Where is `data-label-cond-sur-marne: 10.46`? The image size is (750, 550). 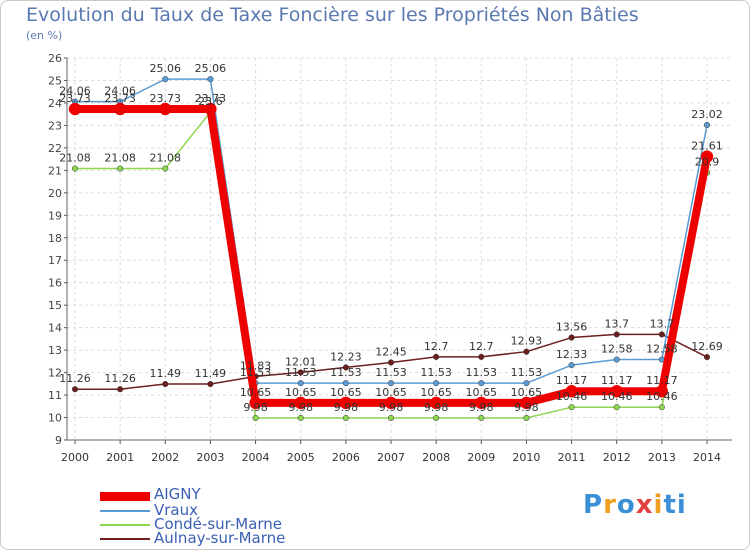 data-label-cond-sur-marne: 10.46 is located at coordinates (662, 396).